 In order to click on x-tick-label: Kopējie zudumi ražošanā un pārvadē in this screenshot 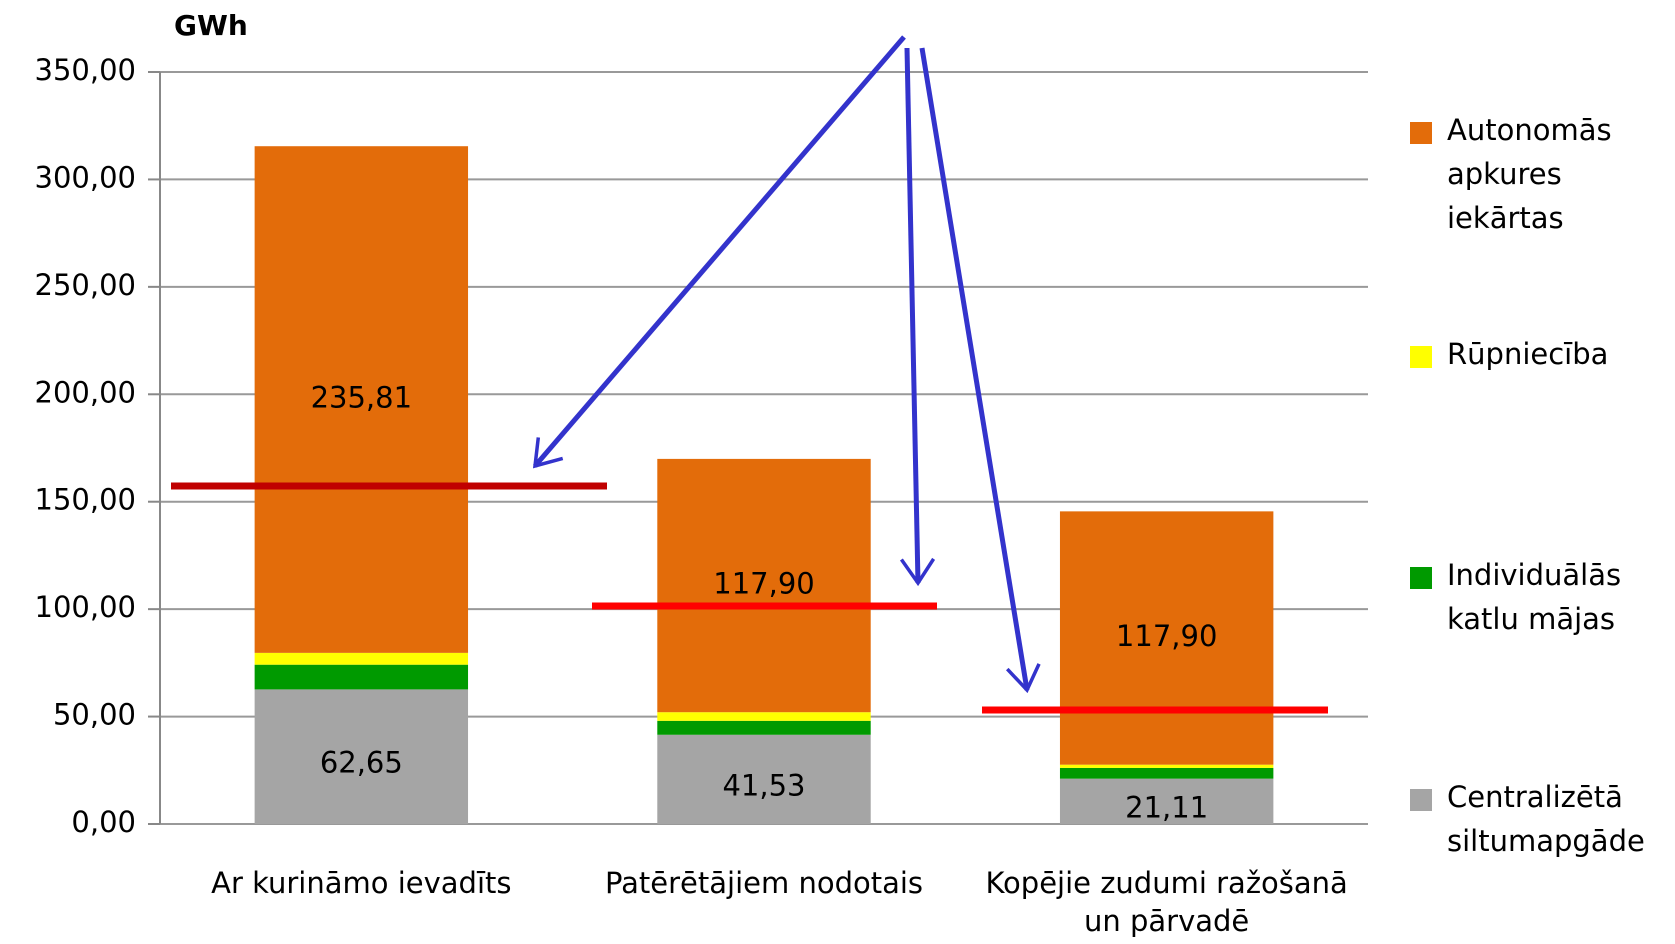, I will do `click(1166, 902)`.